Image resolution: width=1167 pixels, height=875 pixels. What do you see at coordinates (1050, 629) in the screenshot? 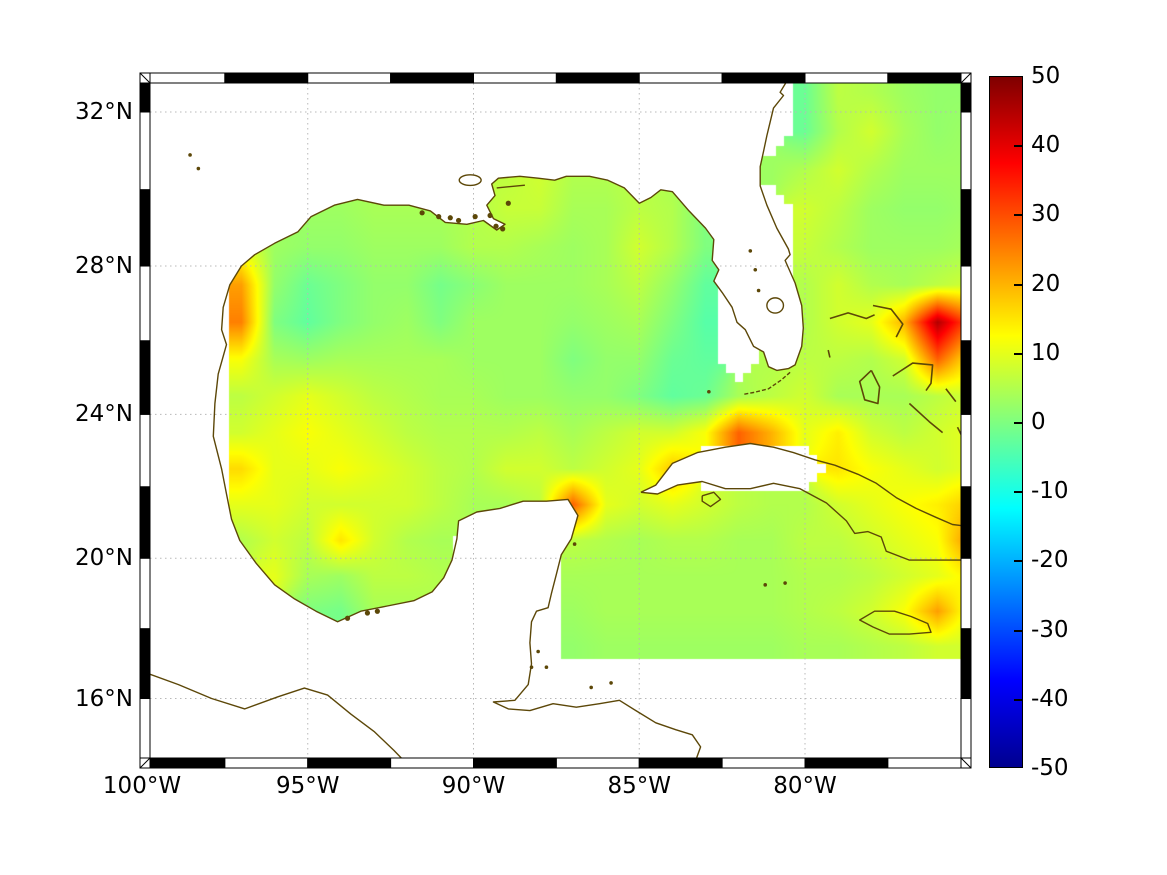
I see `colorbar-tick-label: -30` at bounding box center [1050, 629].